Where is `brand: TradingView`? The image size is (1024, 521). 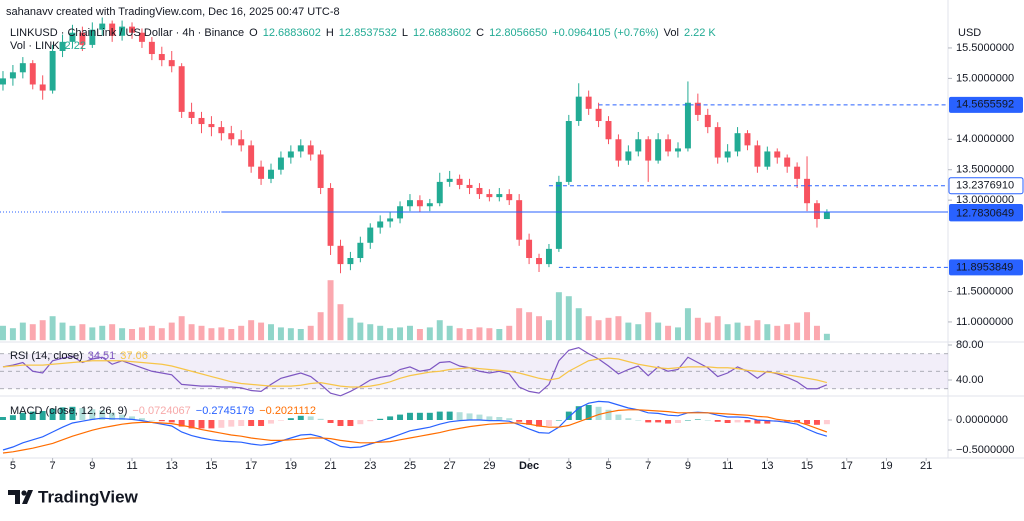 brand: TradingView is located at coordinates (88, 496).